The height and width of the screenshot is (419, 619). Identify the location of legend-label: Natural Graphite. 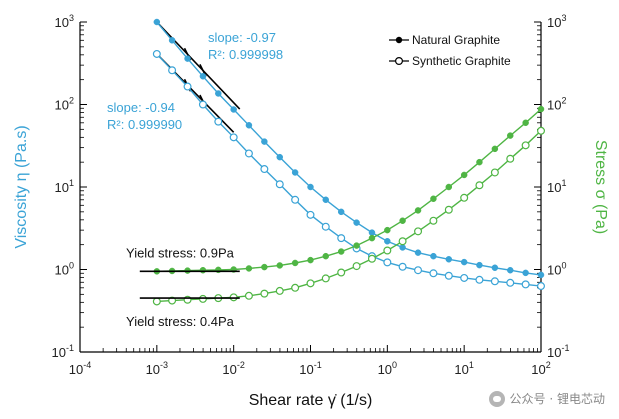
(456, 40).